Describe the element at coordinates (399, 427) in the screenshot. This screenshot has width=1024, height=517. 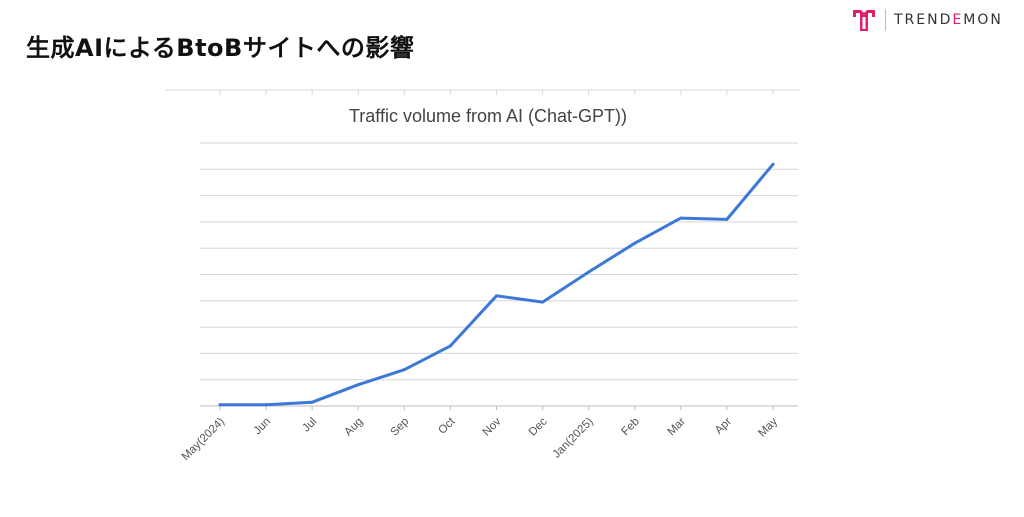
I see `x-tick-label: Sep` at that location.